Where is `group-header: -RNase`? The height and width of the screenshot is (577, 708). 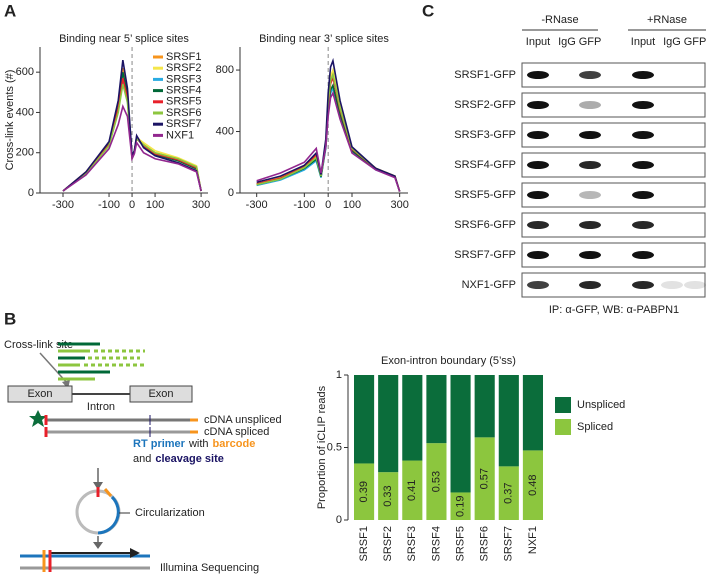
group-header: -RNase is located at coordinates (559, 20).